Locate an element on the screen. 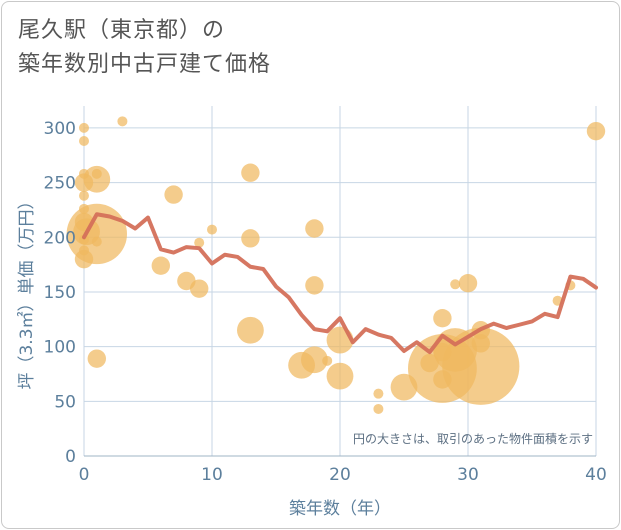  y-axis-title: 坪（3.3㎡）単価（万円） is located at coordinates (27, 290).